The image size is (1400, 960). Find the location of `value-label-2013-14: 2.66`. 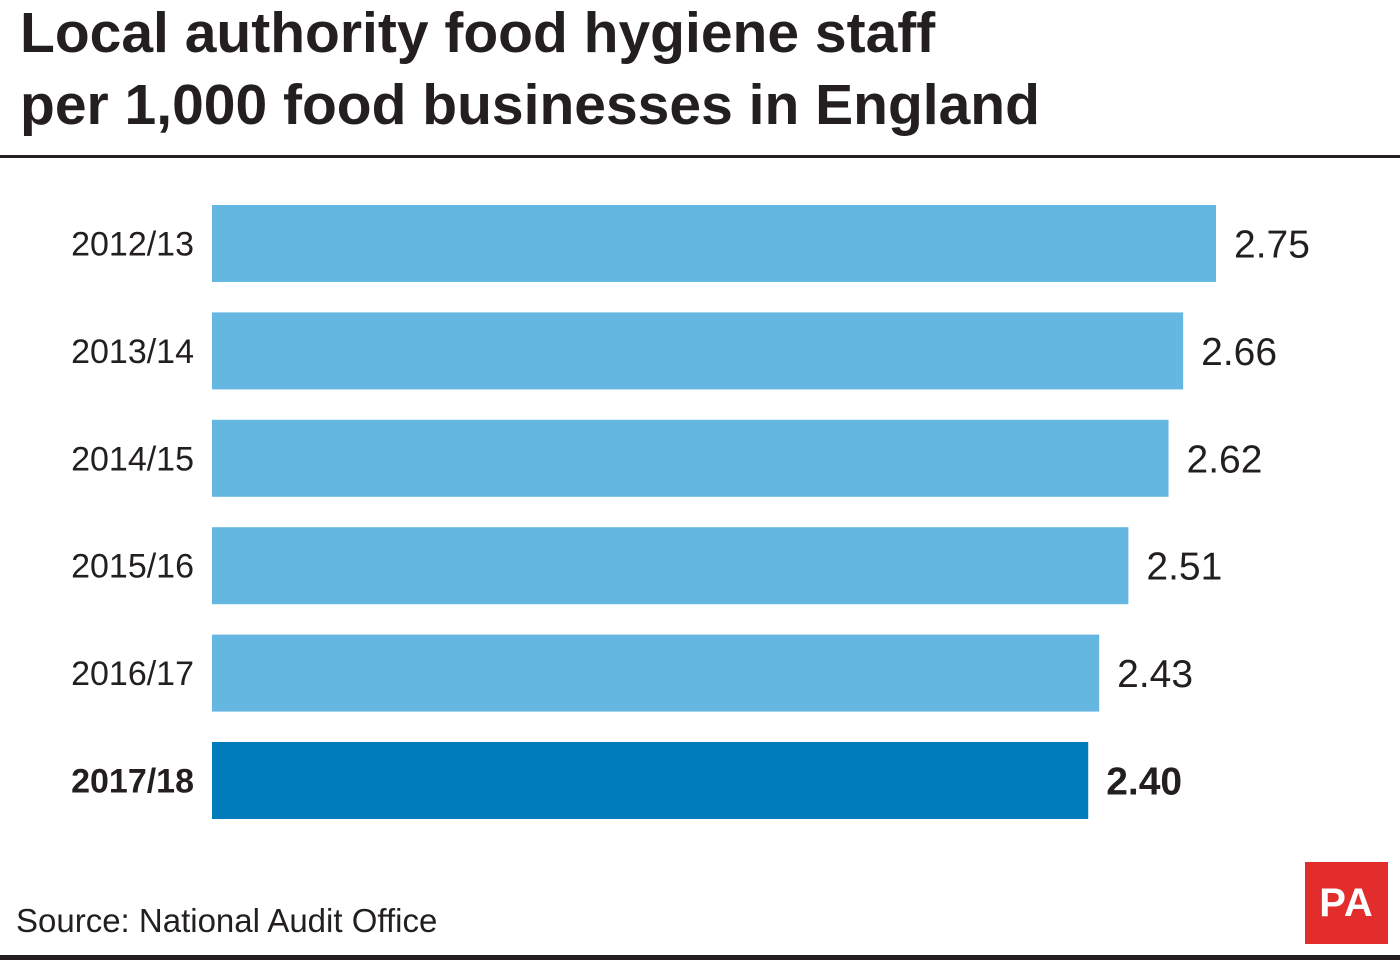

value-label-2013-14: 2.66 is located at coordinates (1239, 352).